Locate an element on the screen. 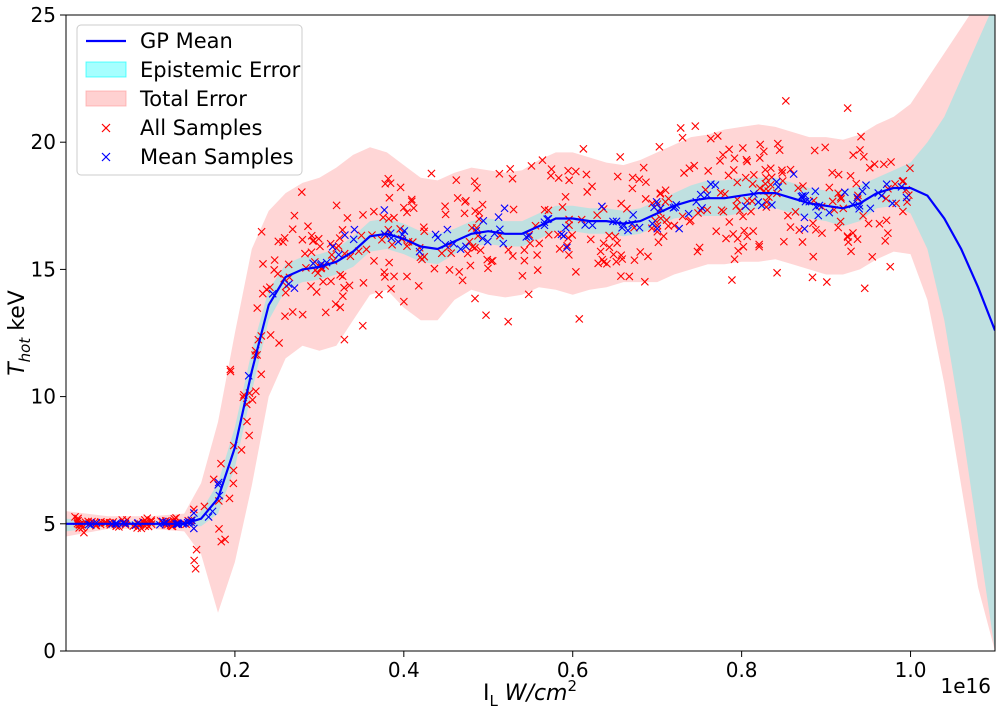 This screenshot has width=1000, height=712. x-tick-label: 1.0 is located at coordinates (911, 670).